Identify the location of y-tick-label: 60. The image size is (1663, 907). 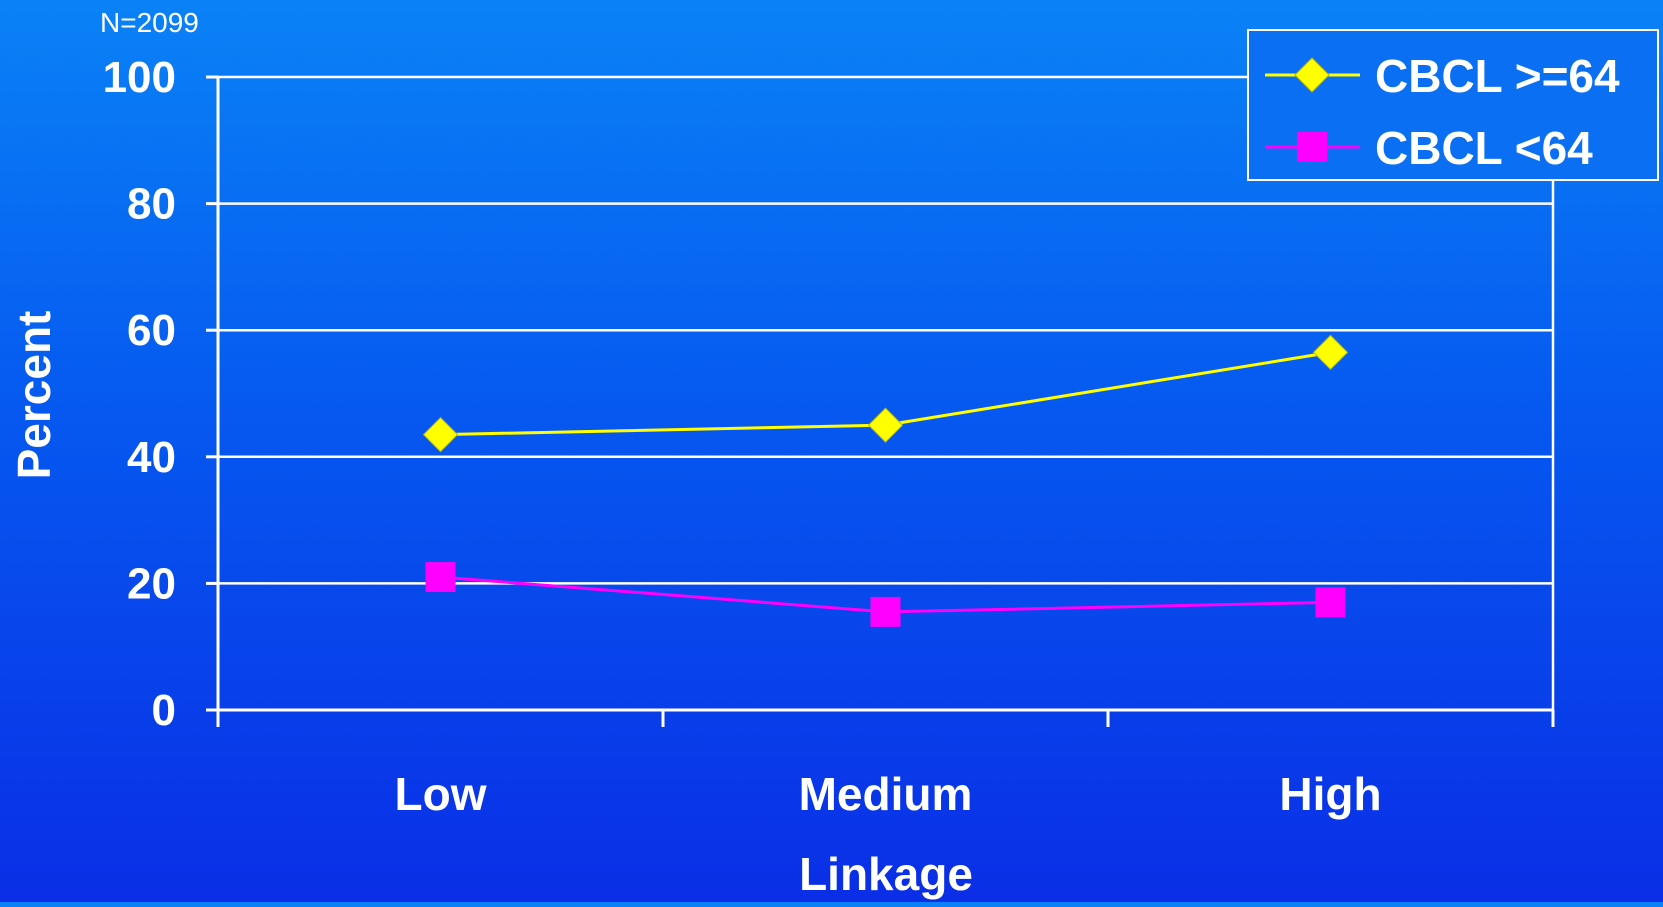
(151, 330).